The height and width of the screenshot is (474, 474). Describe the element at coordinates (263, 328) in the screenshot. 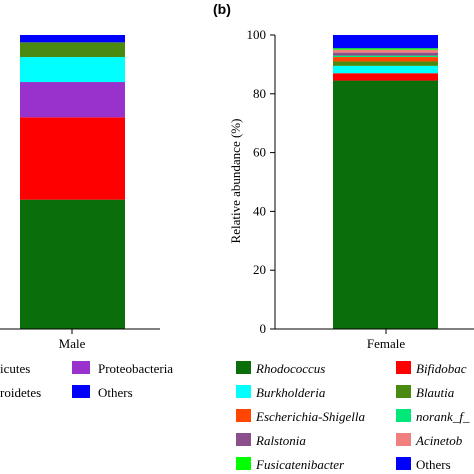

I see `y-tick-label-0: 0` at that location.